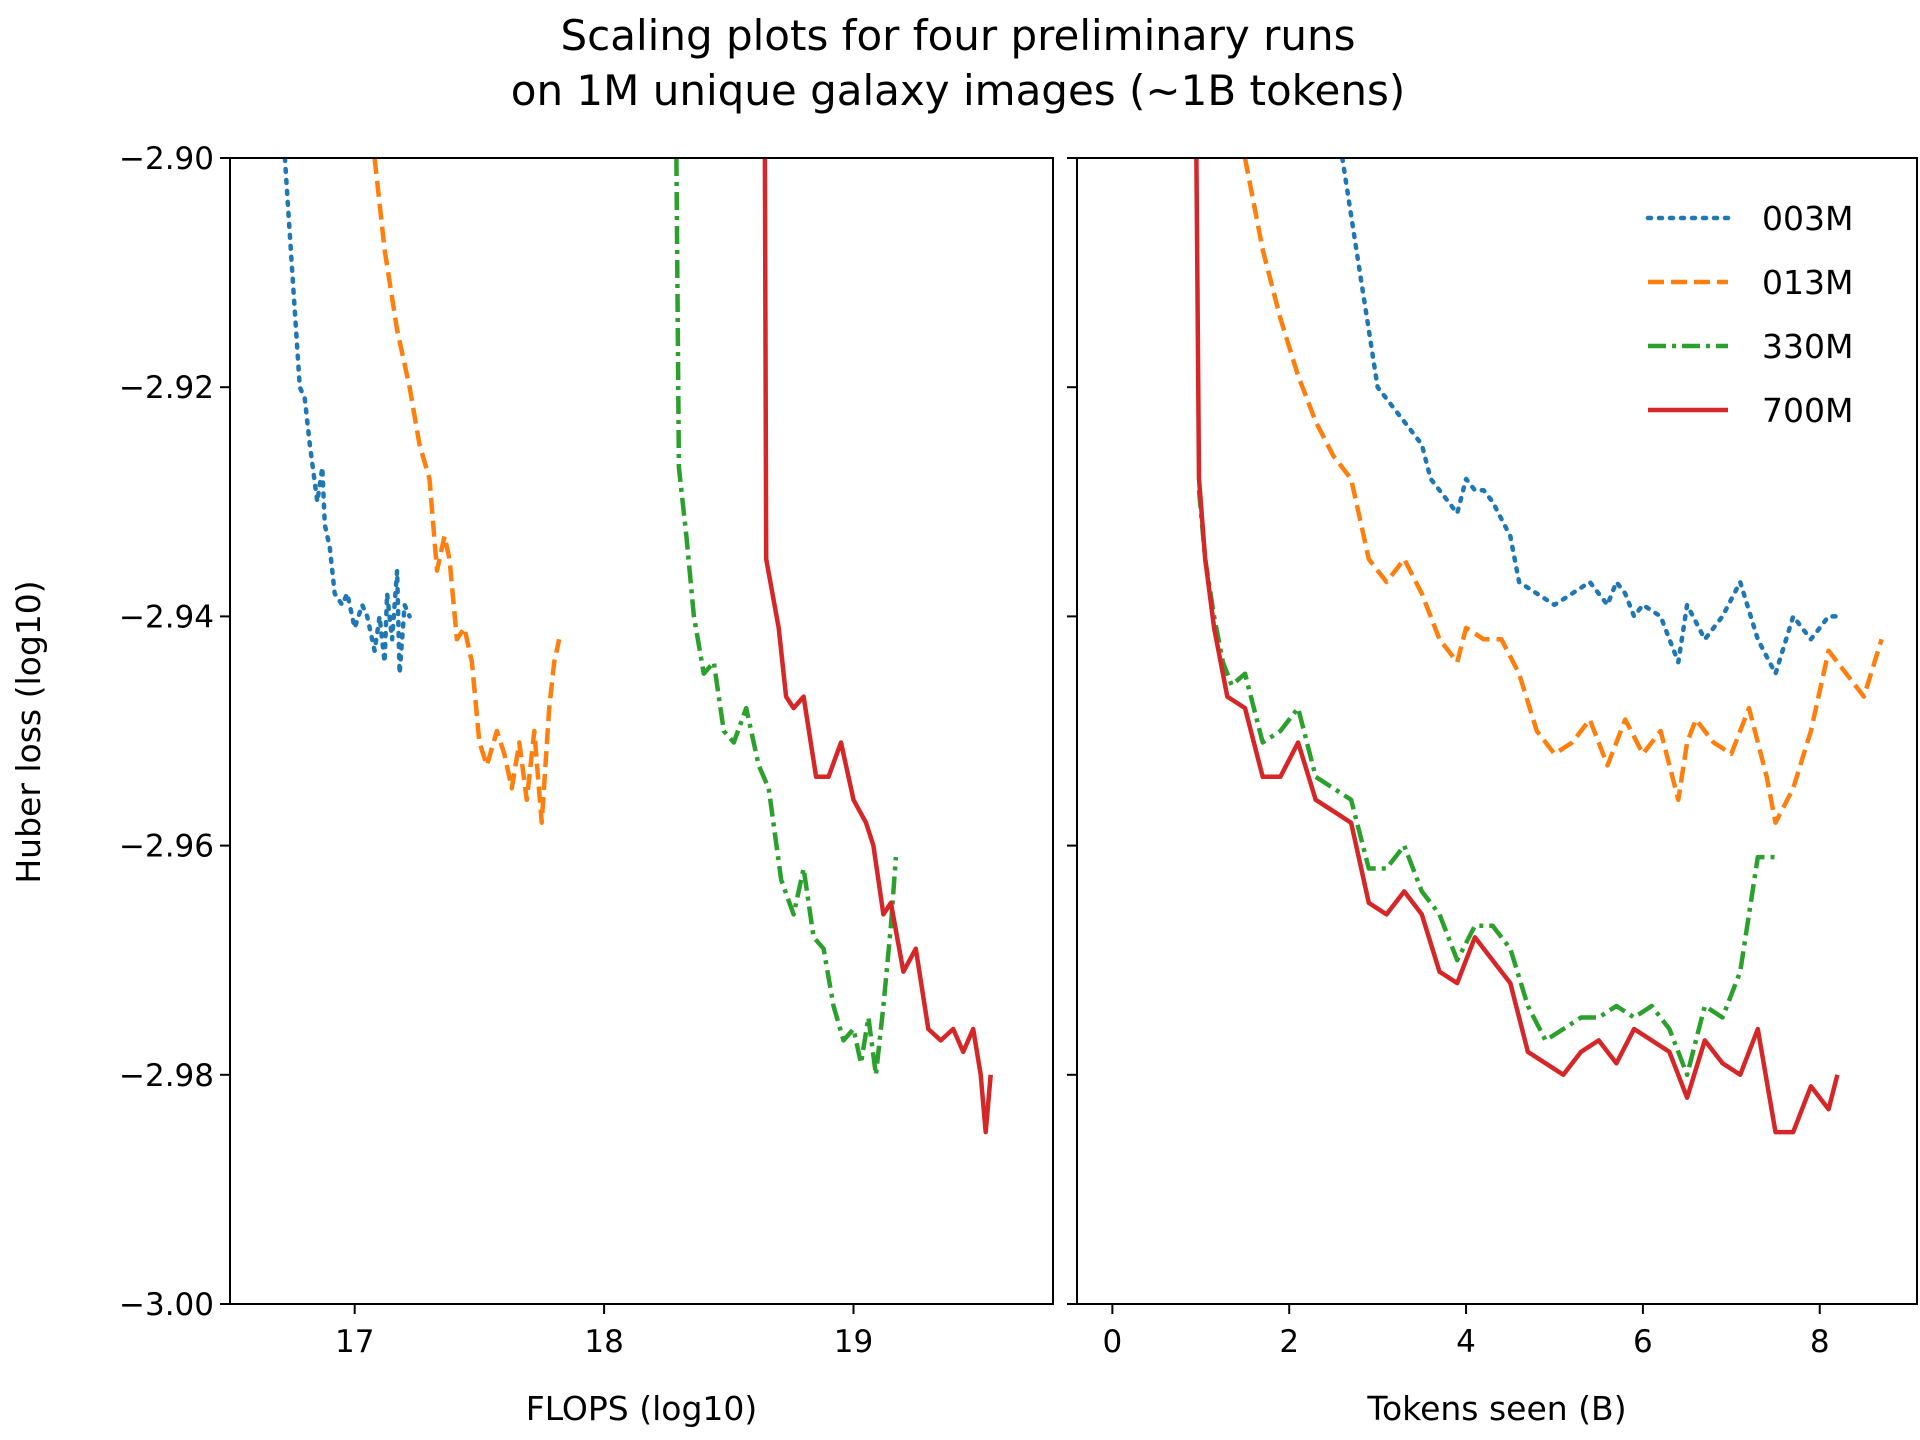 The width and height of the screenshot is (1920, 1440). What do you see at coordinates (642, 1408) in the screenshot?
I see `flops-x-axis-label: FLOPS (log10)` at bounding box center [642, 1408].